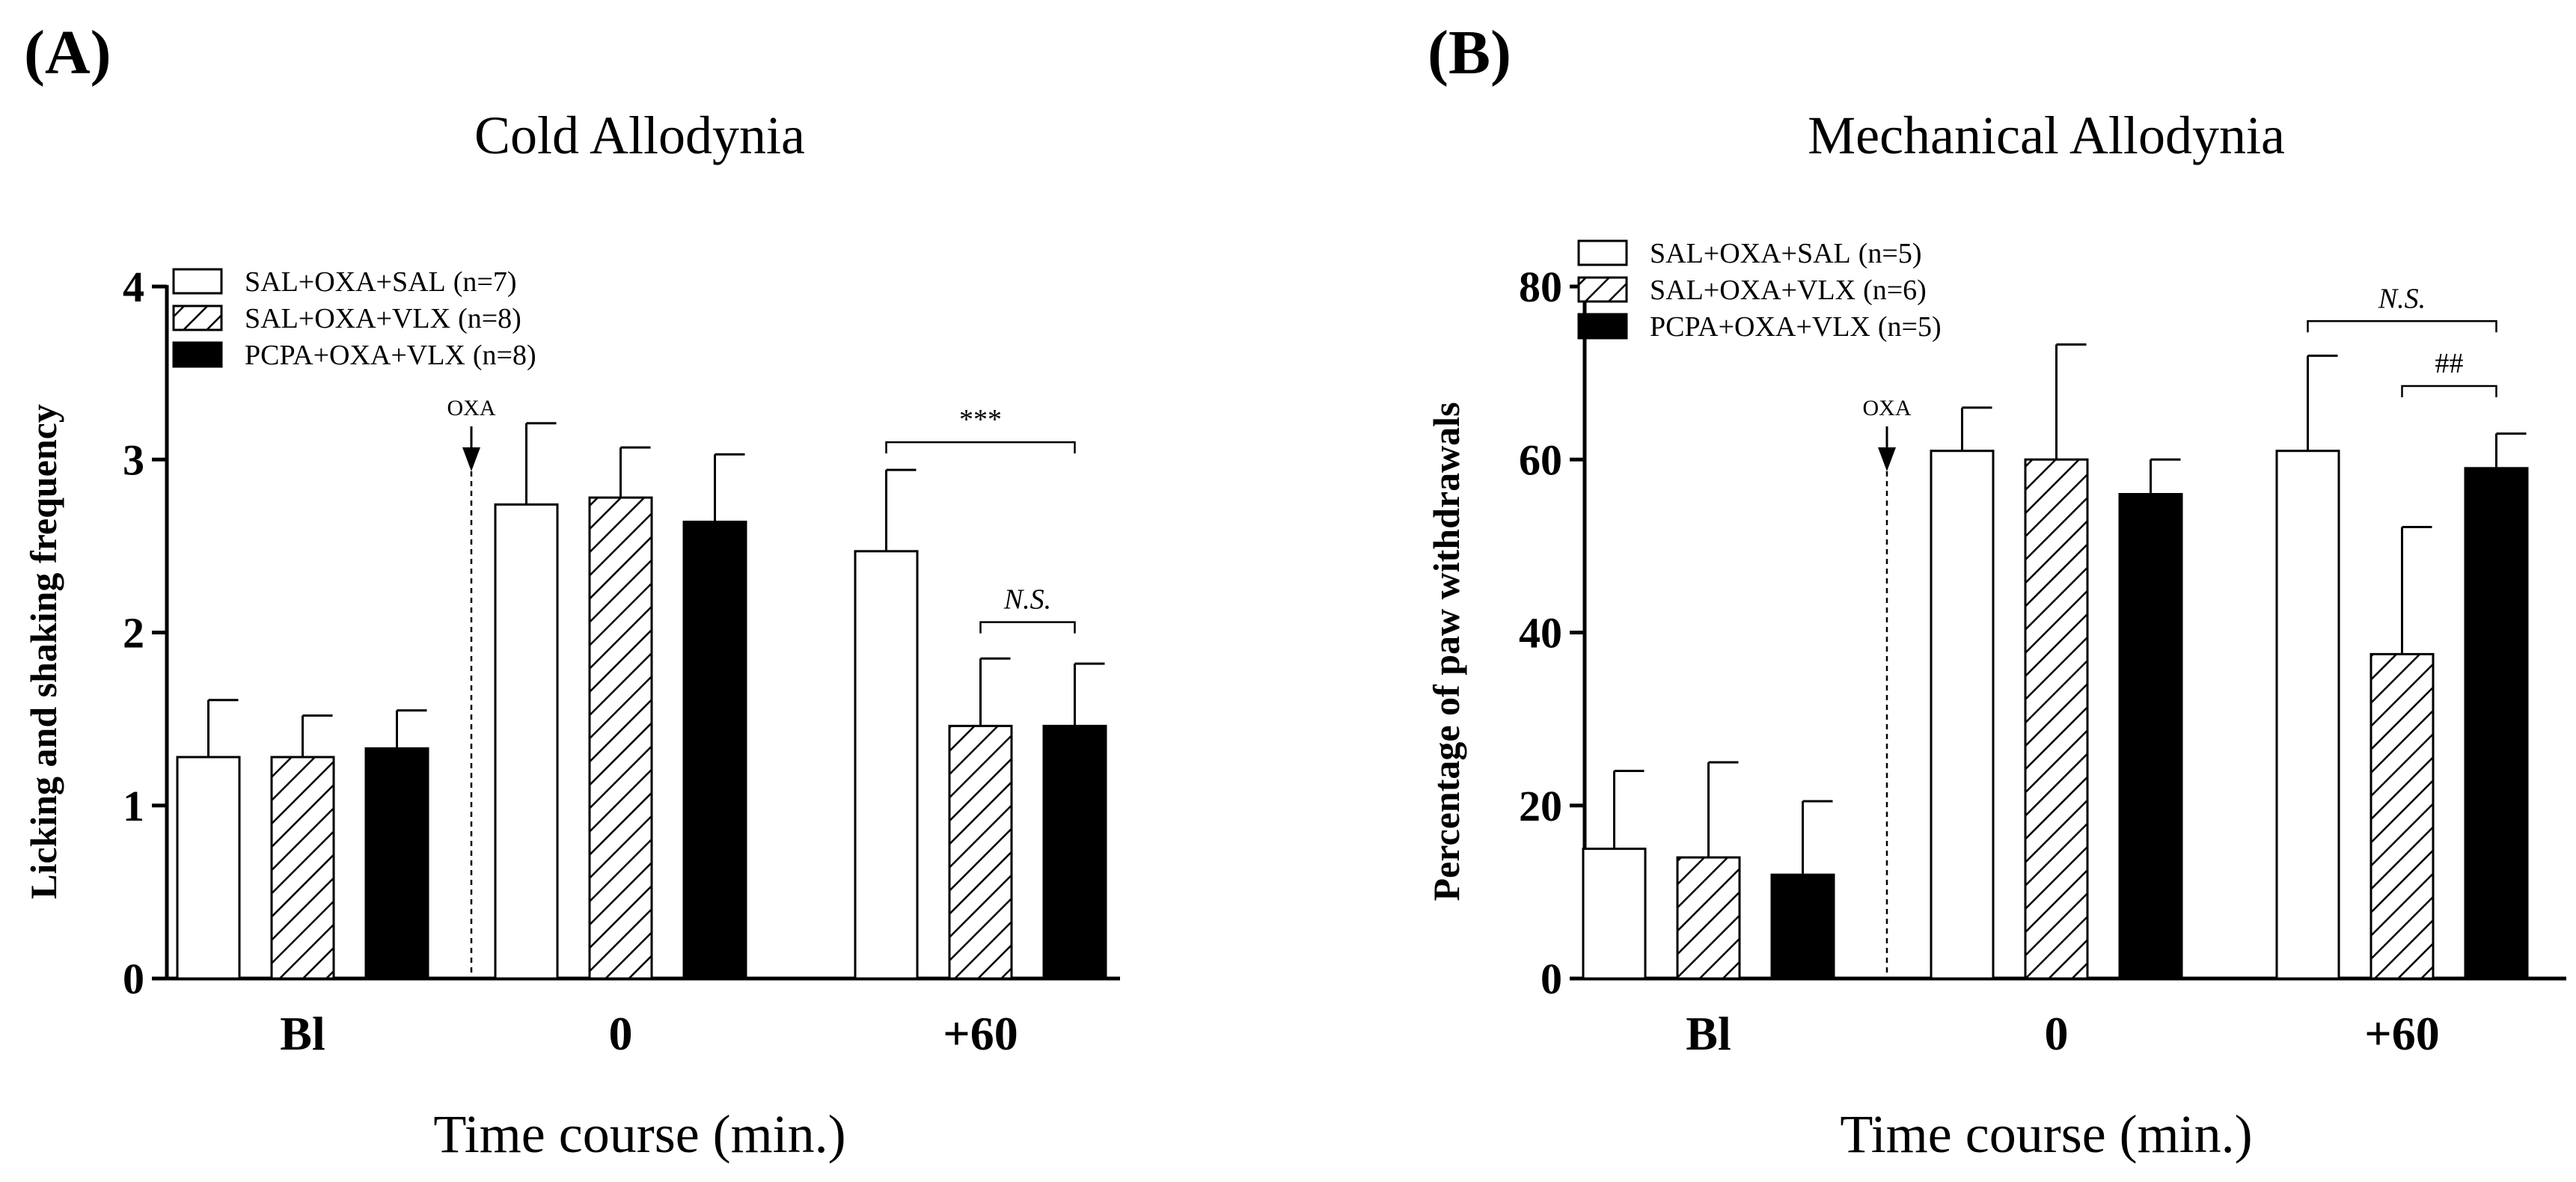  I want to click on panel-a-significance-label: ***, so click(980, 419).